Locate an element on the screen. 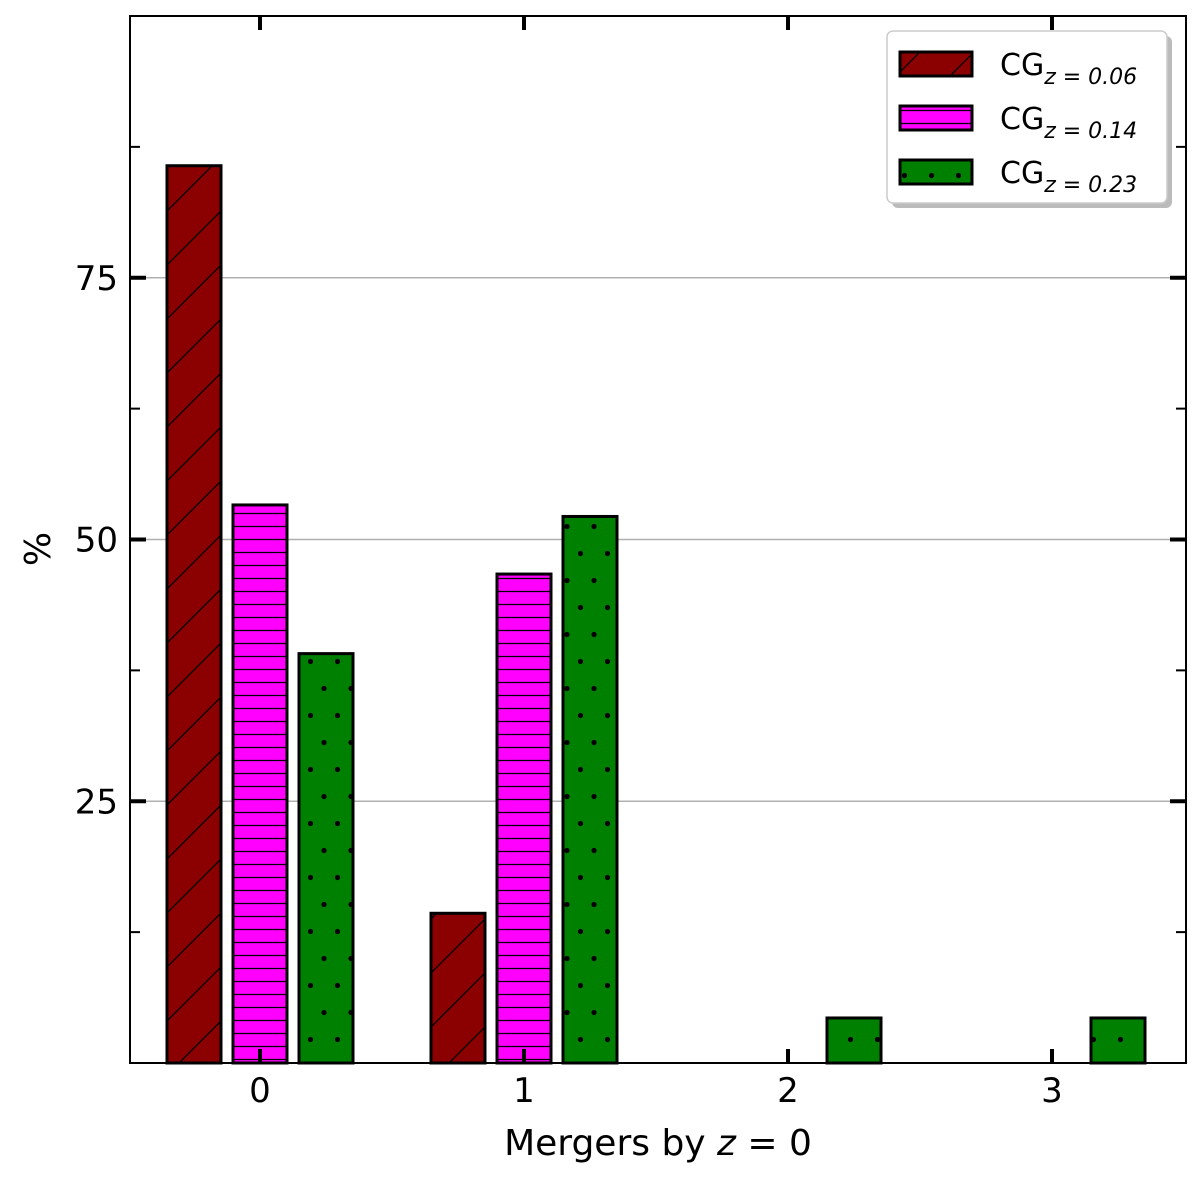 This screenshot has width=1200, height=1188. x-axis-title-var: z is located at coordinates (726, 1143).